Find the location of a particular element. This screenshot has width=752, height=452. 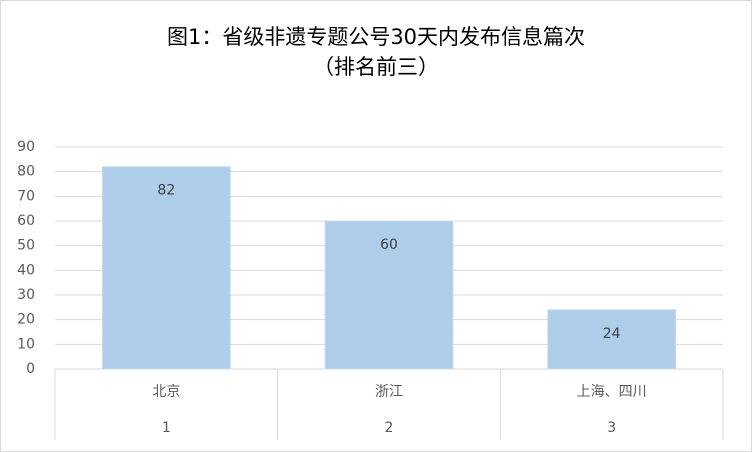

x-rank-label: 2 is located at coordinates (389, 428).